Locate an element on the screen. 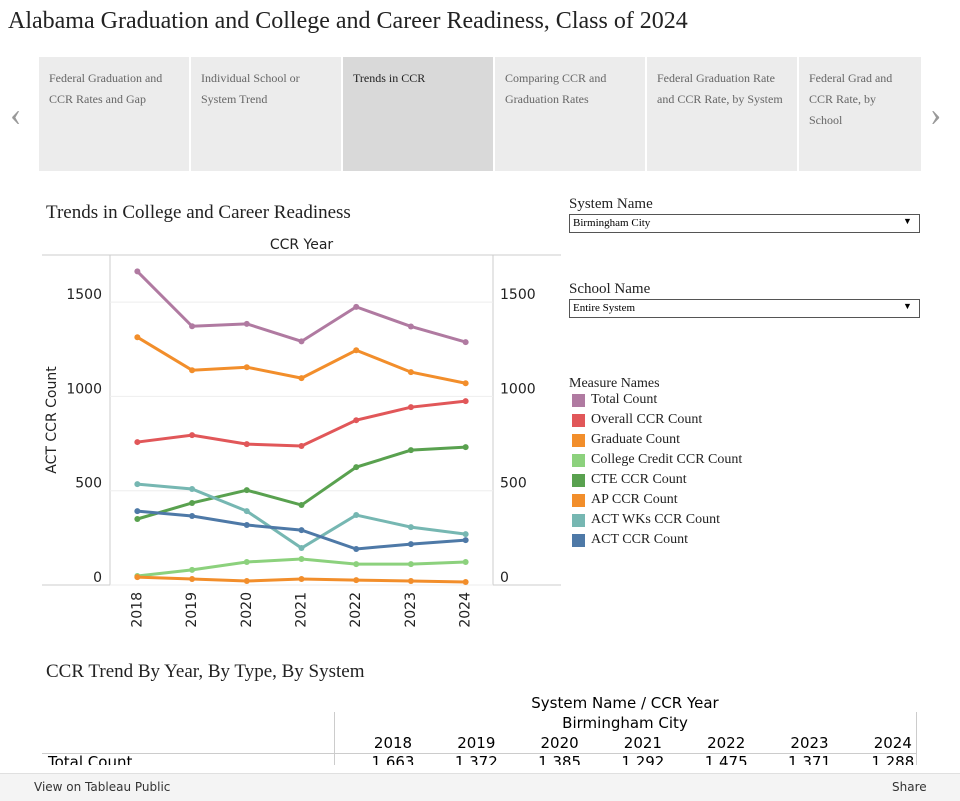 The height and width of the screenshot is (801, 960). tab: Trends in CCR is located at coordinates (418, 114).